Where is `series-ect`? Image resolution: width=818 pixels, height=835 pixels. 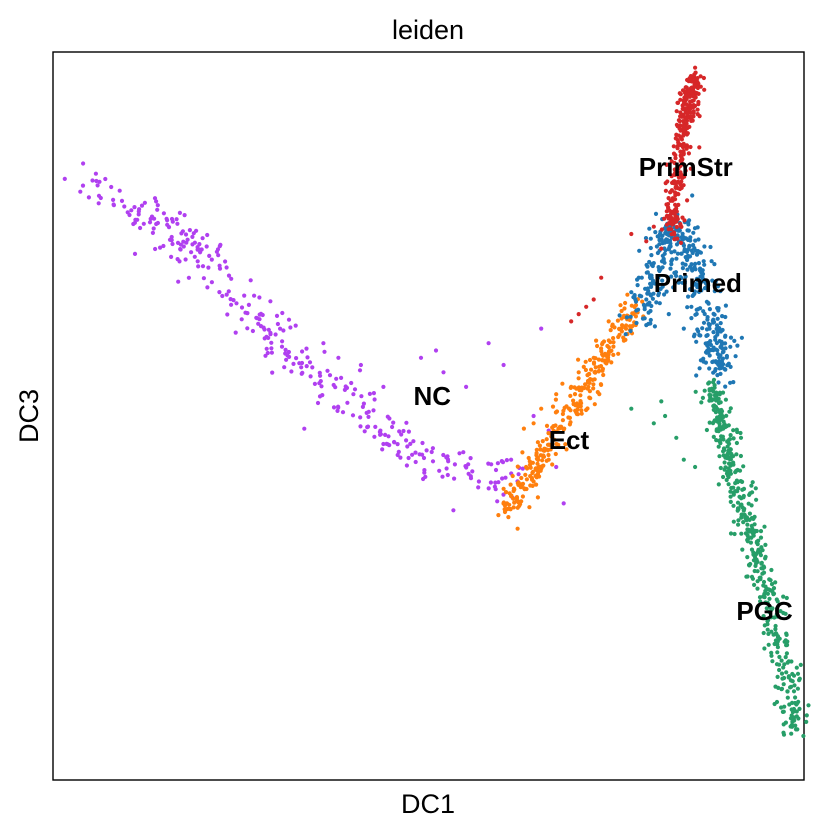 series-ect is located at coordinates (571, 411).